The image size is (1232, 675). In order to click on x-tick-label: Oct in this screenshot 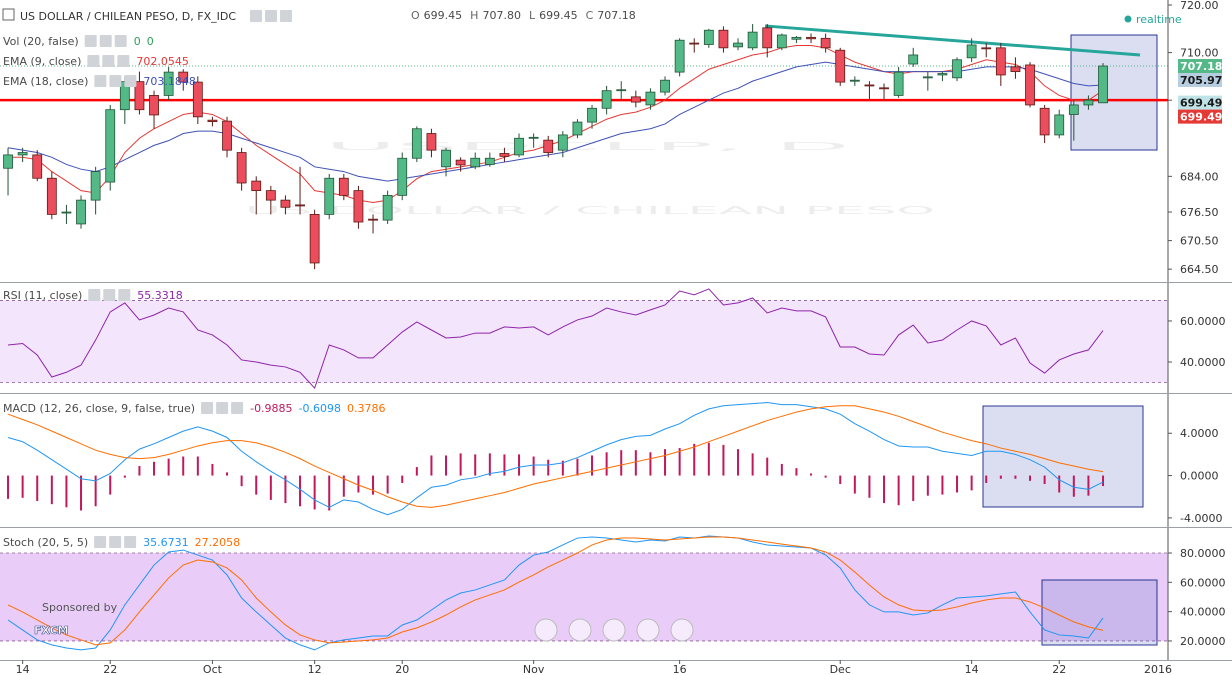, I will do `click(213, 669)`.